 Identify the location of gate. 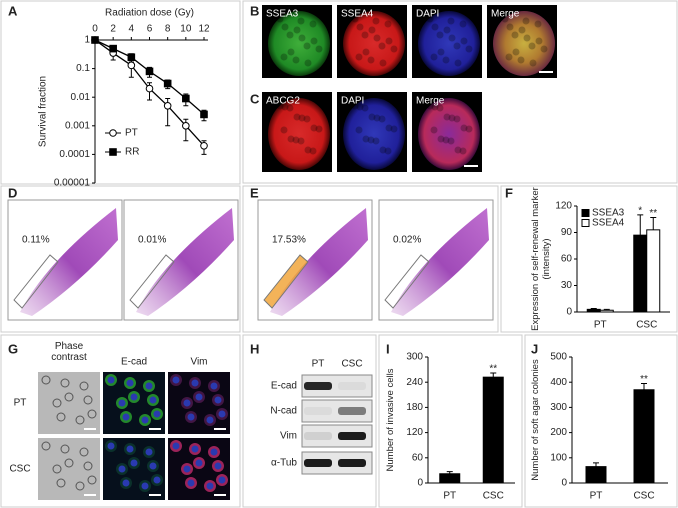
(286, 281).